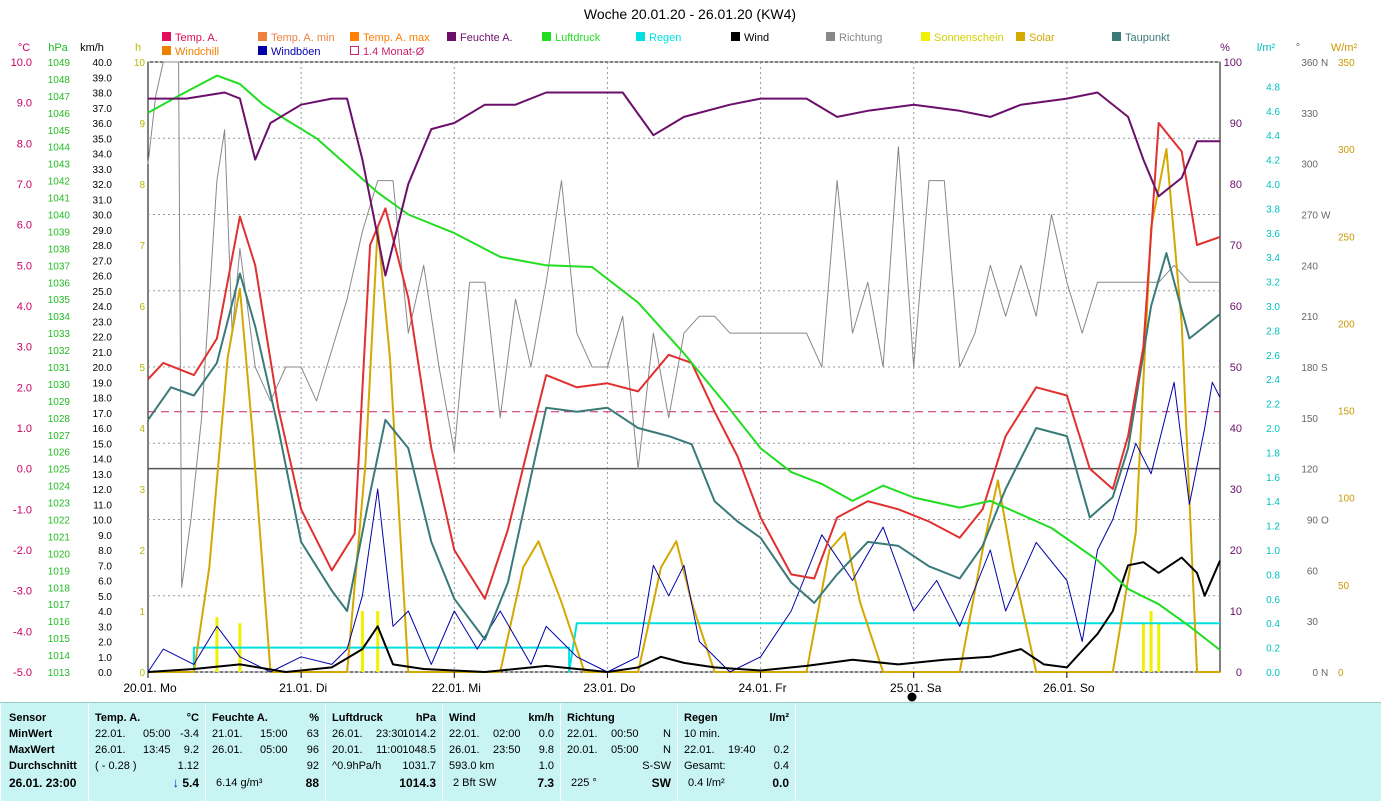 This screenshot has height=801, width=1381. I want to click on tick-label-direction: 270, so click(1309, 216).